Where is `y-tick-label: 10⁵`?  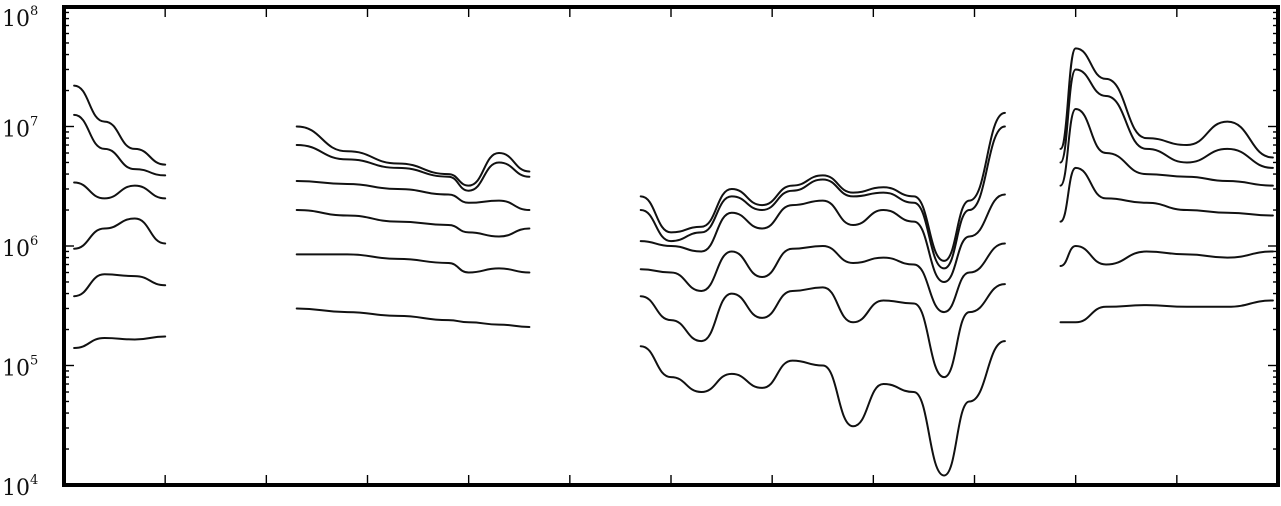 y-tick-label: 10⁵ is located at coordinates (20, 368).